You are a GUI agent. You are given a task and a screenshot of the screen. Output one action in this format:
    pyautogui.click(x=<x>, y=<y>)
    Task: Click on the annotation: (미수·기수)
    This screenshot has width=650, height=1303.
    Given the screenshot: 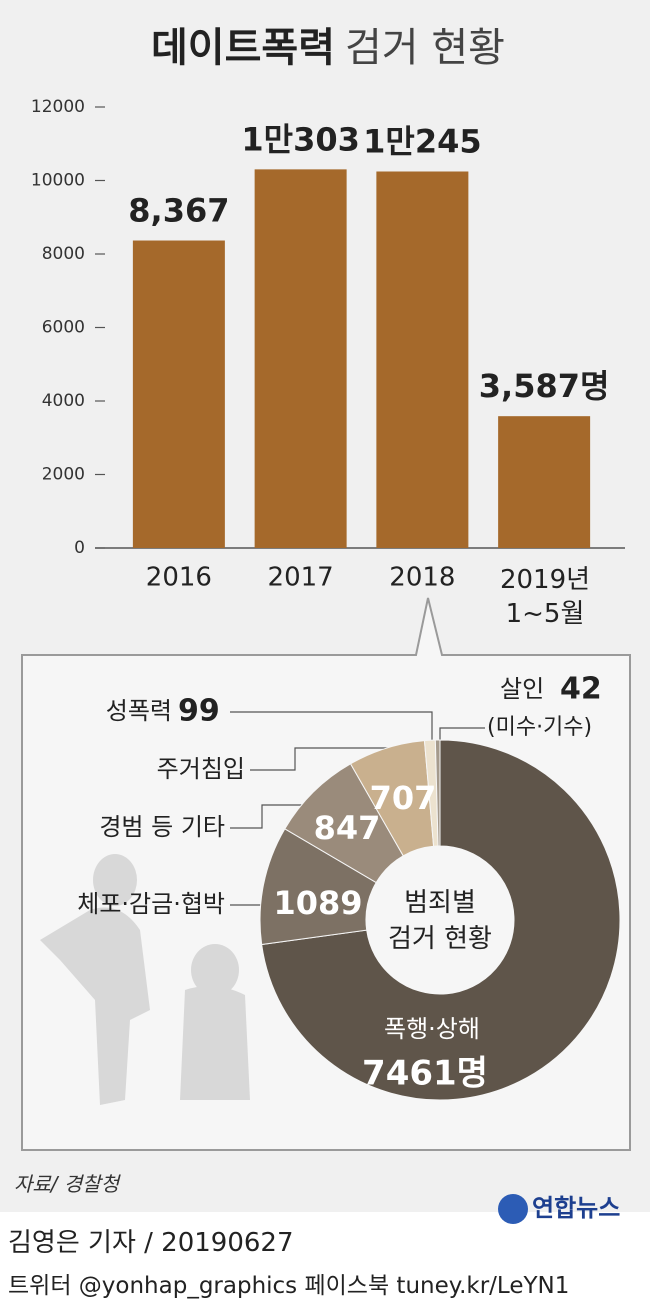 What is the action you would take?
    pyautogui.click(x=539, y=727)
    